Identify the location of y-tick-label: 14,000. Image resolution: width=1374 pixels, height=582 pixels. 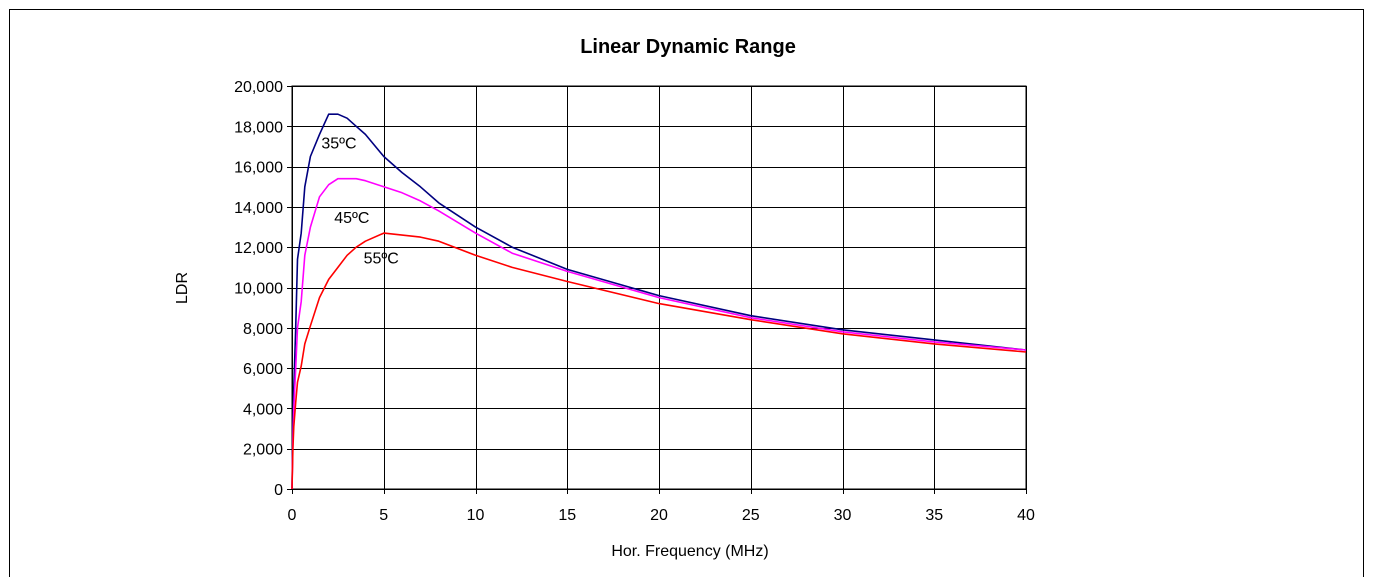
(258, 208).